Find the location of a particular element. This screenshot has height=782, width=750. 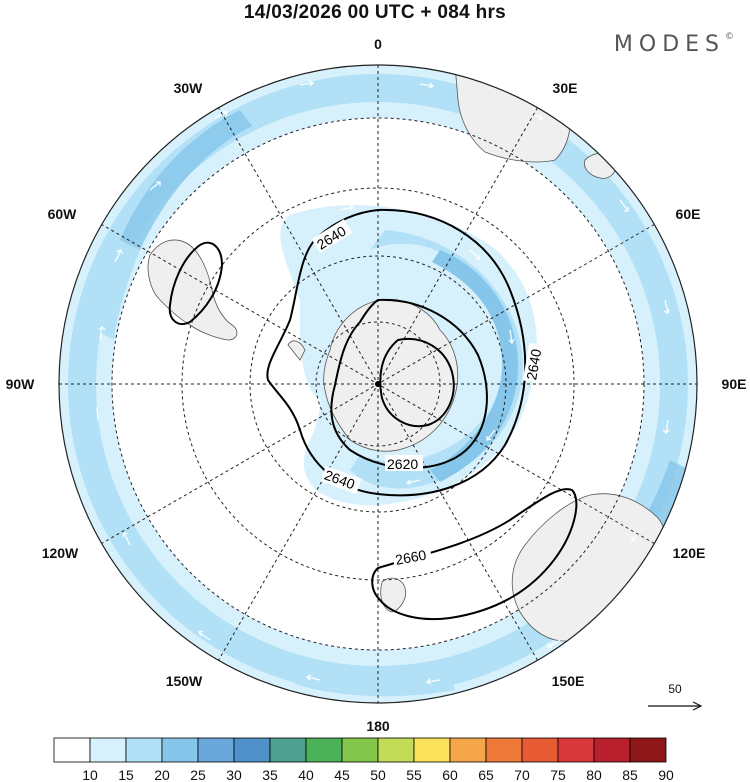

colorbar: 10 15 20 25 30 35 40 45 50 55 60 65 70 75 80 85 90 is located at coordinates (363, 759).